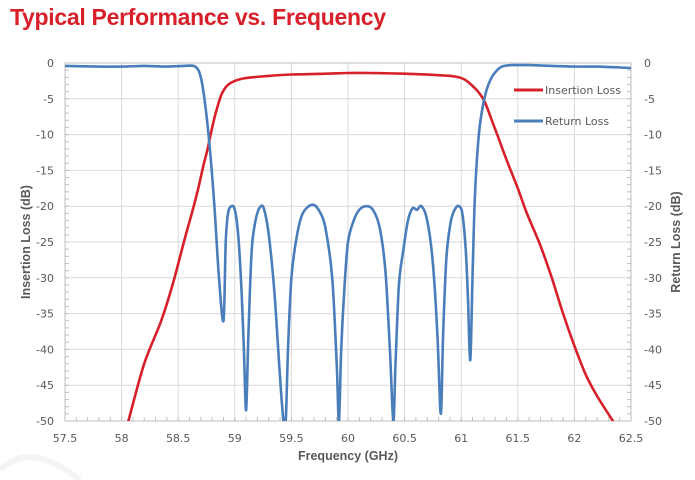 The width and height of the screenshot is (695, 480). What do you see at coordinates (653, 314) in the screenshot?
I see `y2-tick-label: -35` at bounding box center [653, 314].